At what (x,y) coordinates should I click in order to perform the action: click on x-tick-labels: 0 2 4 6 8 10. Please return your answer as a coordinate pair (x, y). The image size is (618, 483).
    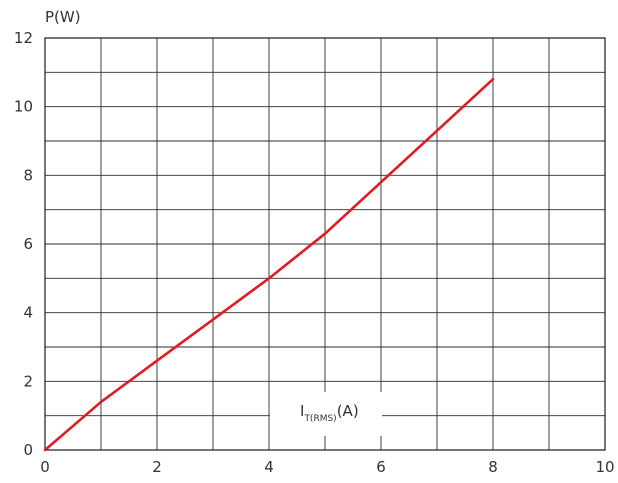
    Looking at the image, I should click on (327, 467).